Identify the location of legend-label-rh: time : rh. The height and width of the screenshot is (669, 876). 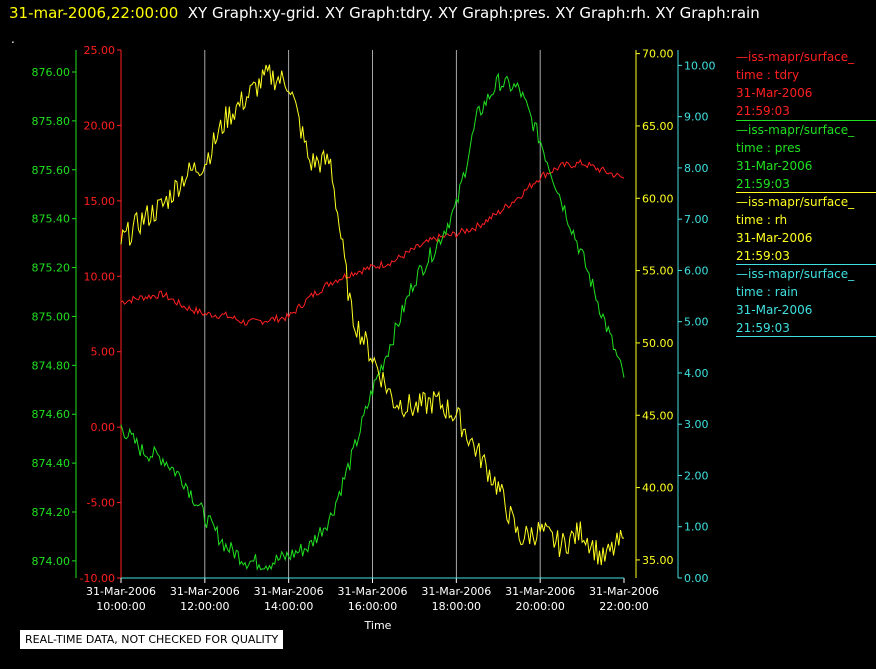
(762, 220).